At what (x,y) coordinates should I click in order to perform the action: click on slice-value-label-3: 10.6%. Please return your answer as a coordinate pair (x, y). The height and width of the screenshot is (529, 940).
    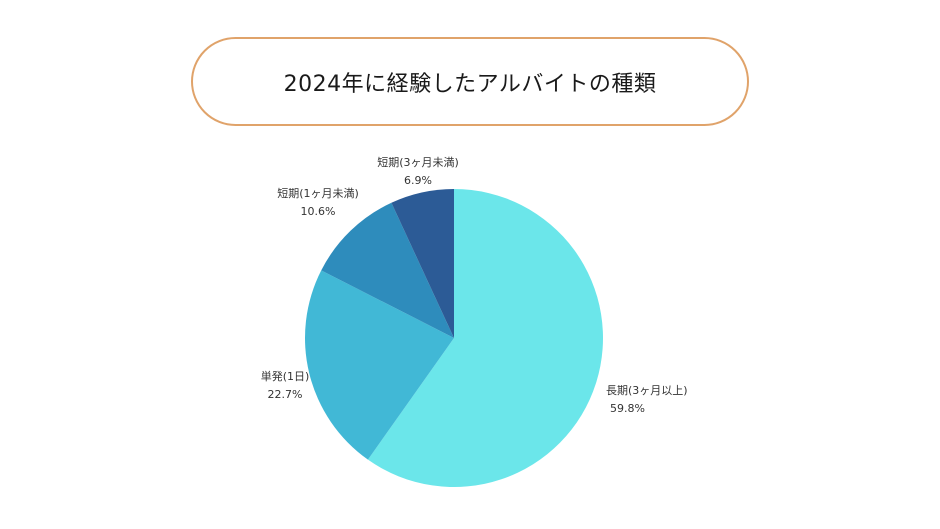
    Looking at the image, I should click on (318, 211).